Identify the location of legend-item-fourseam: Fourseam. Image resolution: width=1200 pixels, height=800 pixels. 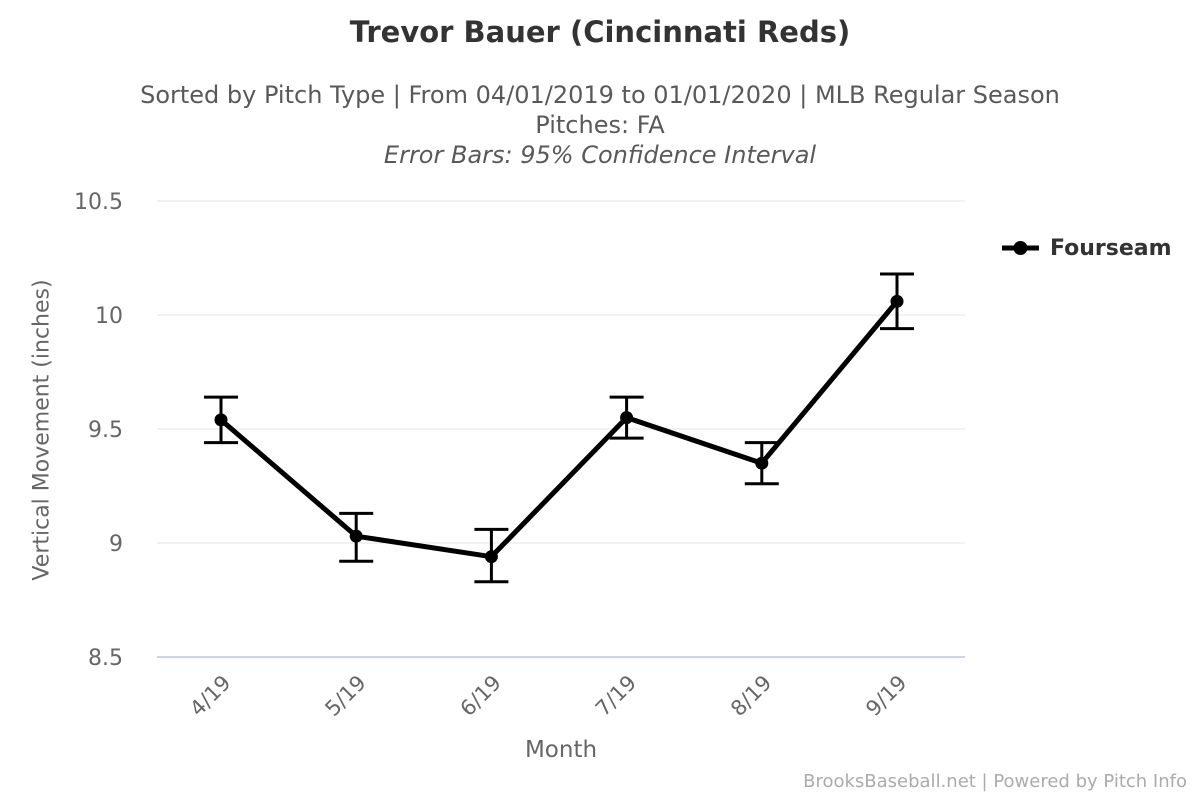
(1086, 248).